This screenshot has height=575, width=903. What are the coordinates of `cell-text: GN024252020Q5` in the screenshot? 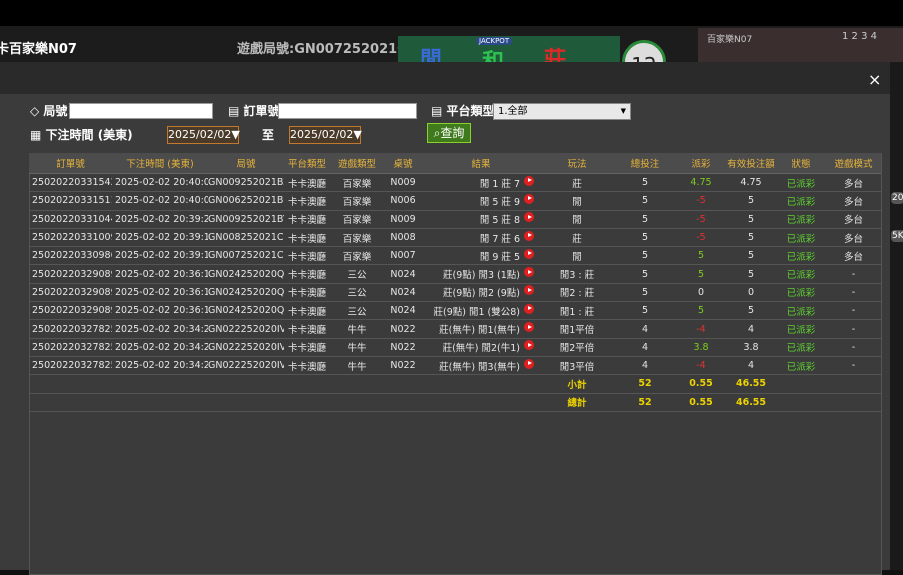 It's located at (246, 292).